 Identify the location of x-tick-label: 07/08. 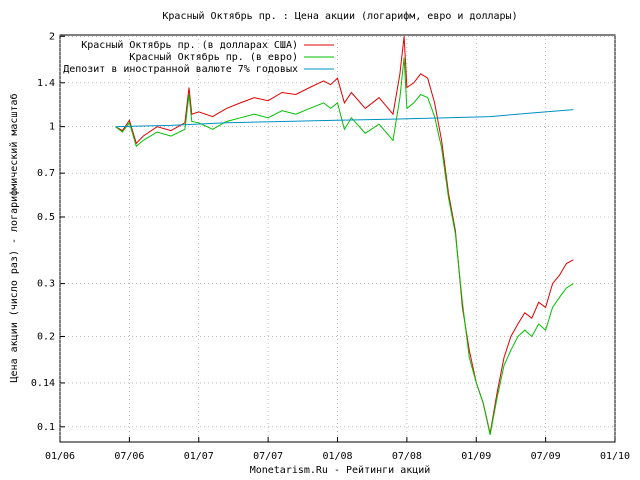
(407, 456).